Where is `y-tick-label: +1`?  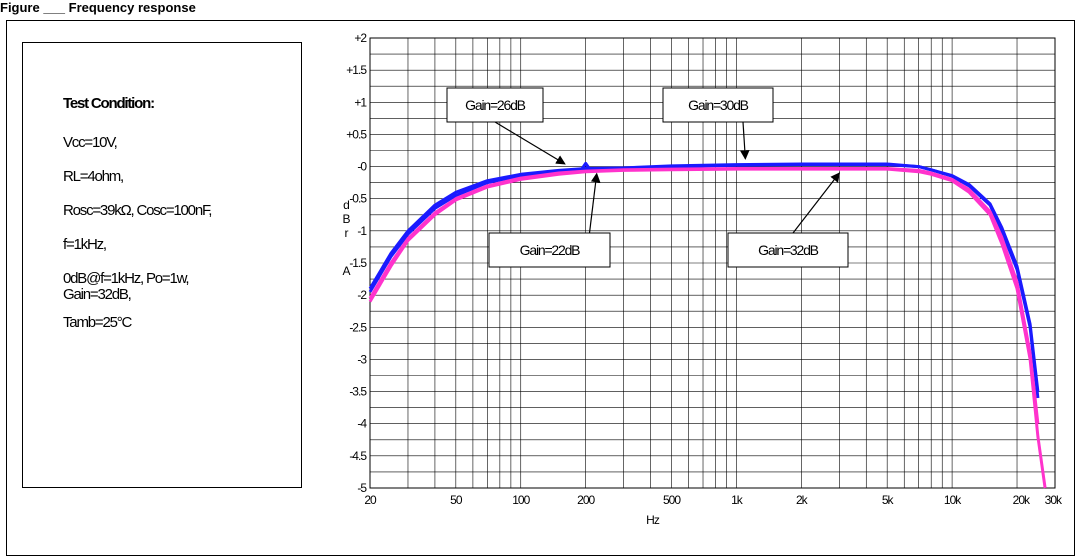
y-tick-label: +1 is located at coordinates (360, 102).